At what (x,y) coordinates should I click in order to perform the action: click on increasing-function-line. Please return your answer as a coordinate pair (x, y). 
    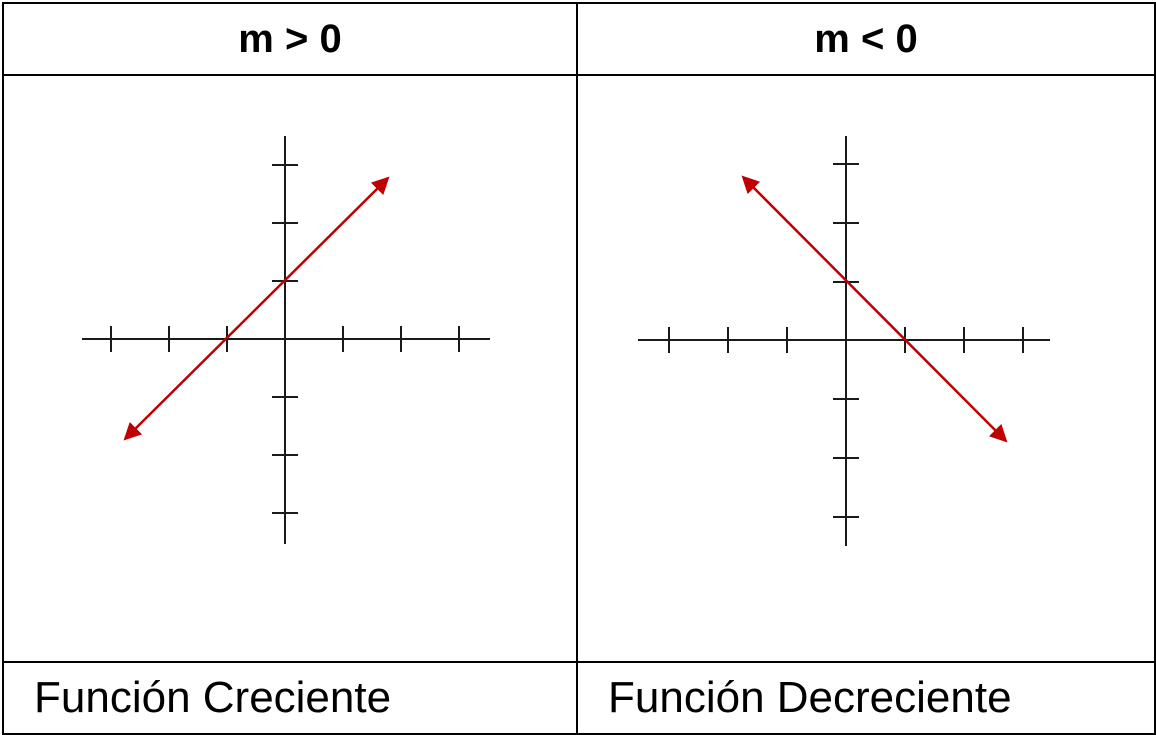
    Looking at the image, I should click on (256, 308).